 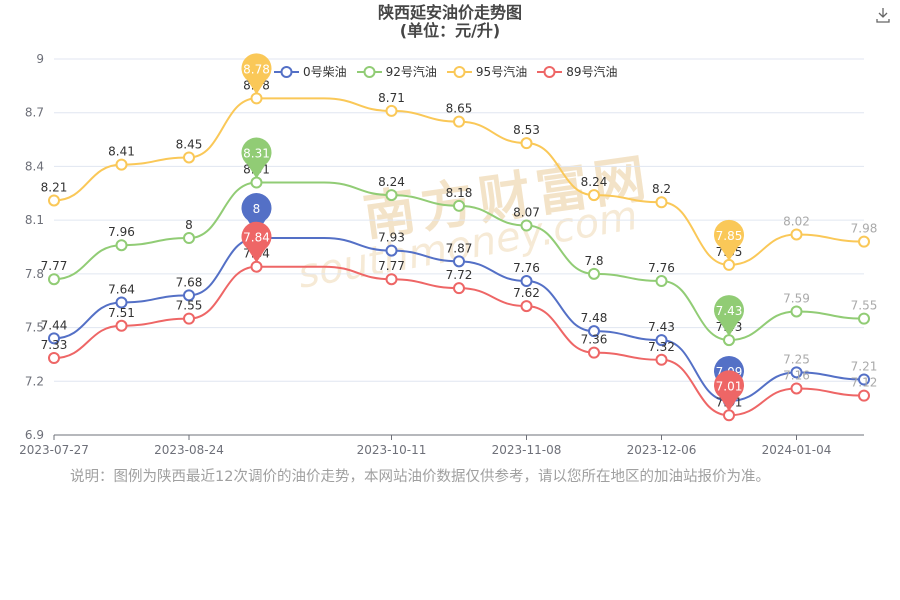 What do you see at coordinates (729, 311) in the screenshot?
I see `min-pin-label: 7.43` at bounding box center [729, 311].